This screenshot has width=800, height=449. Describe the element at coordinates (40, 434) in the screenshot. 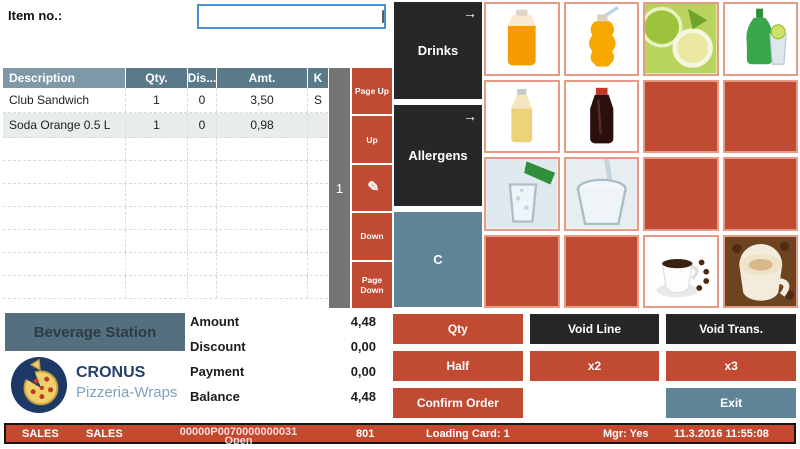

I see `status-store: SALES` at that location.